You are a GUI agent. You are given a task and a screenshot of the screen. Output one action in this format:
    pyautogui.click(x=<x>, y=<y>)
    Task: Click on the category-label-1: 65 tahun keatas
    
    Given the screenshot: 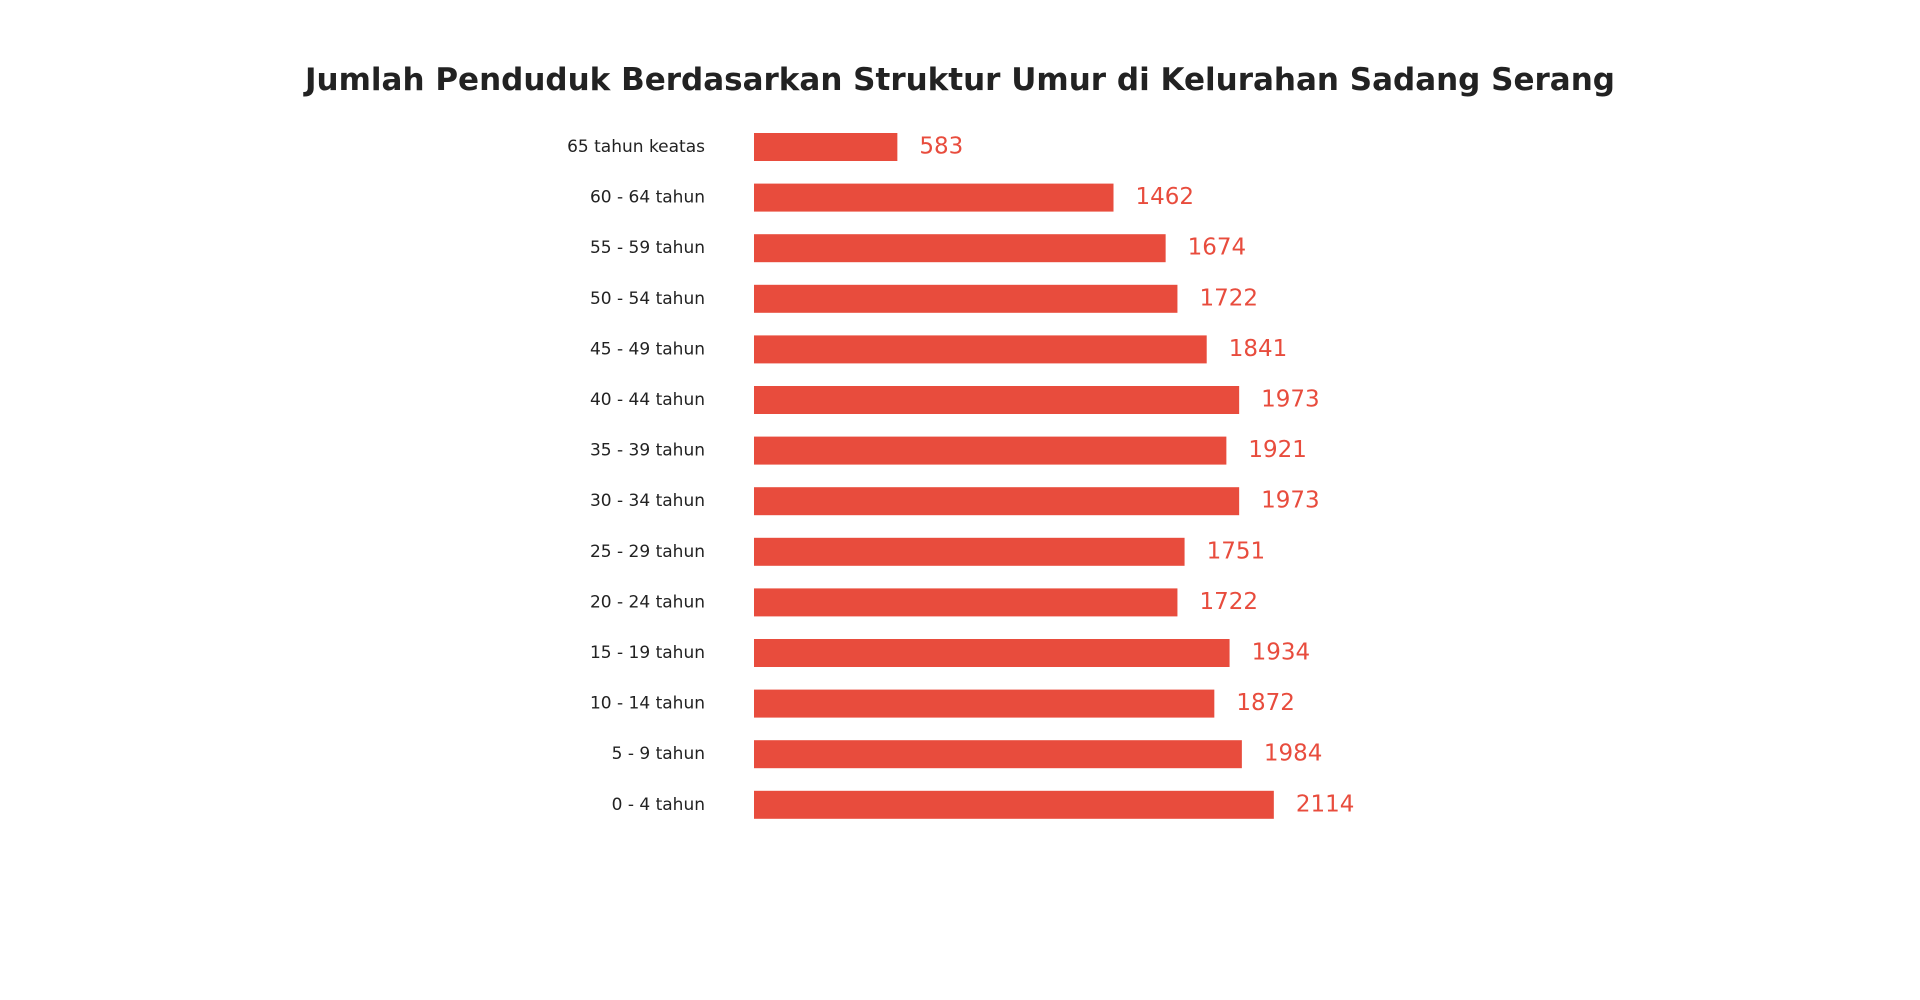 What is the action you would take?
    pyautogui.click(x=636, y=147)
    